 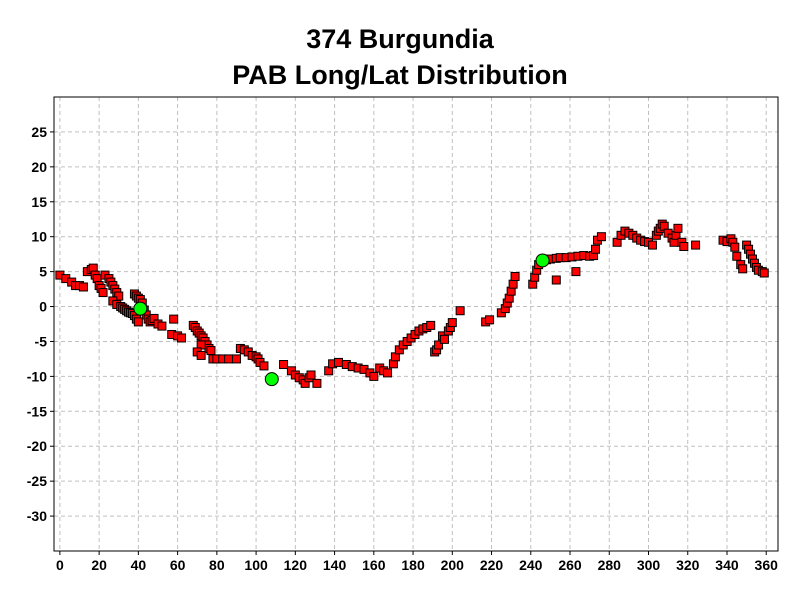 I want to click on chart-subtitle: PAB Long/Lat Distribution, so click(x=400, y=75).